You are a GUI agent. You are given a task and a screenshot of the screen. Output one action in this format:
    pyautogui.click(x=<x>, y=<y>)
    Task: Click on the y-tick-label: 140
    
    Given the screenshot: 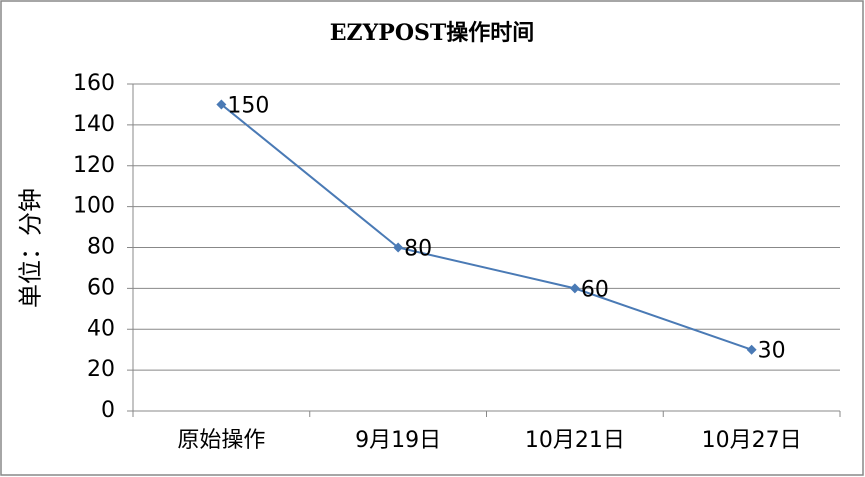 What is the action you would take?
    pyautogui.click(x=94, y=124)
    